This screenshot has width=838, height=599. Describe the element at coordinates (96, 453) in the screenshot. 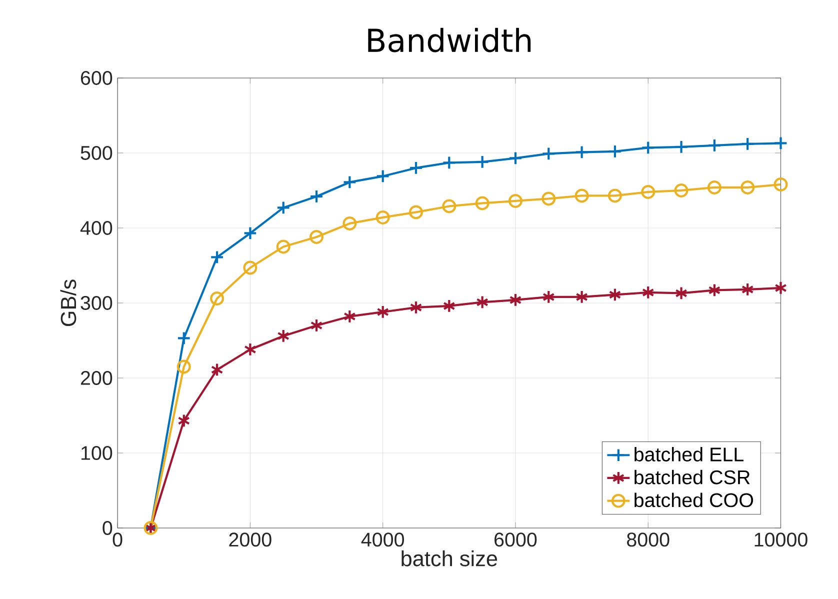

I see `y-tick-label: 100` at that location.